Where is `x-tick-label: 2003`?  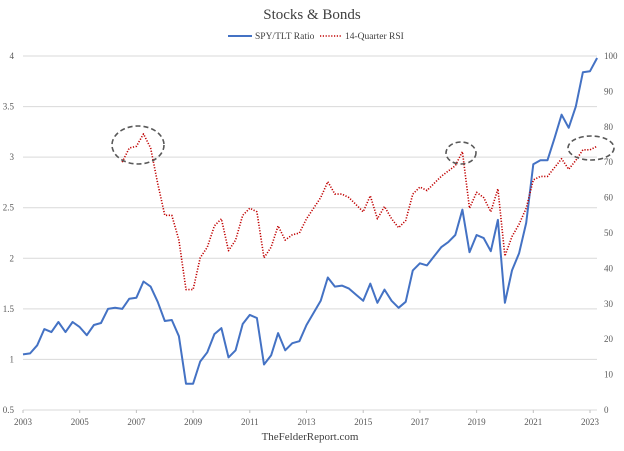 x-tick-label: 2003 is located at coordinates (23, 422).